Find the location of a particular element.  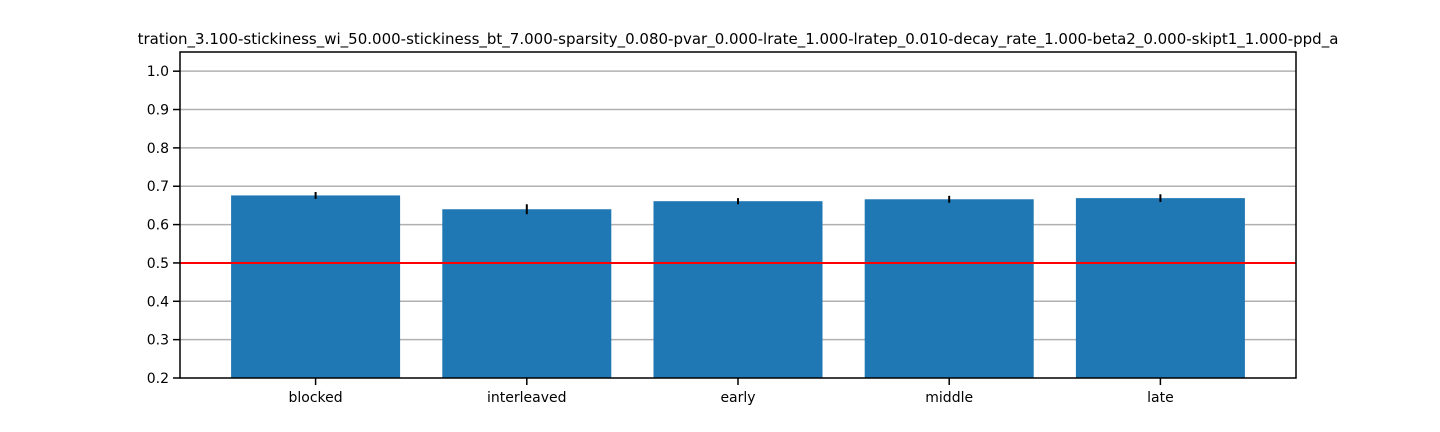

y-tick-label: 0.3 is located at coordinates (158, 341).